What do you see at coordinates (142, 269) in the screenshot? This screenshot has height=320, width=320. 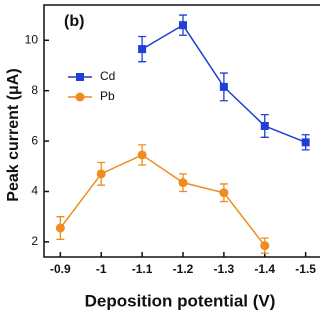 I see `x-tick-label: -1.1` at bounding box center [142, 269].